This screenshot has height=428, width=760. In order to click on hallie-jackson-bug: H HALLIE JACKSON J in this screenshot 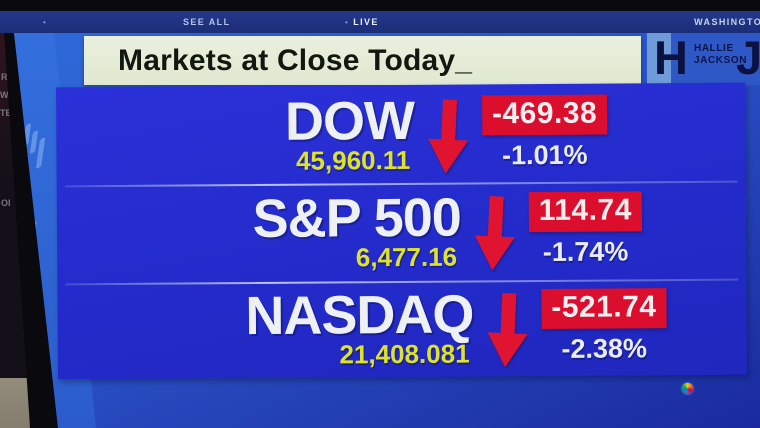, I will do `click(703, 59)`.